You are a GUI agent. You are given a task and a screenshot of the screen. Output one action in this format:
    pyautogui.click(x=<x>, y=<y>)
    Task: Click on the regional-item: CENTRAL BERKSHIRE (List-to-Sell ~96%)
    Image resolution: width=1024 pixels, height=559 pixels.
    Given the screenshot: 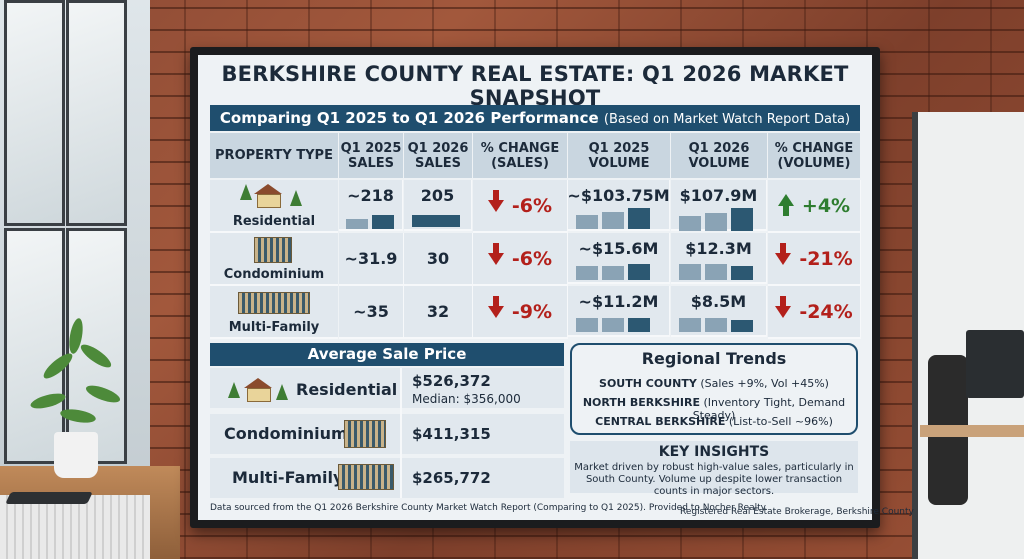 What is the action you would take?
    pyautogui.click(x=714, y=421)
    